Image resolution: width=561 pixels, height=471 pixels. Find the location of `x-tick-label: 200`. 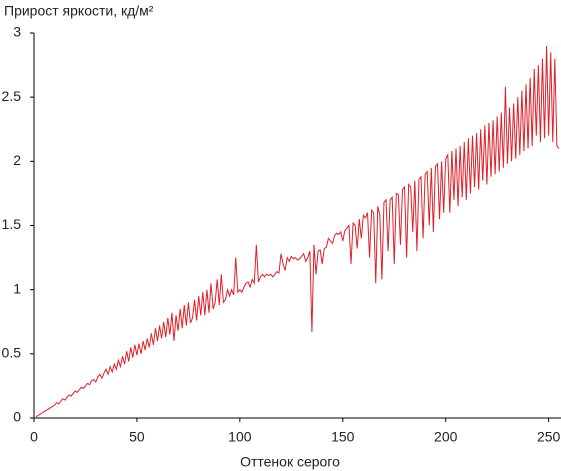

x-tick-label: 200 is located at coordinates (446, 437).